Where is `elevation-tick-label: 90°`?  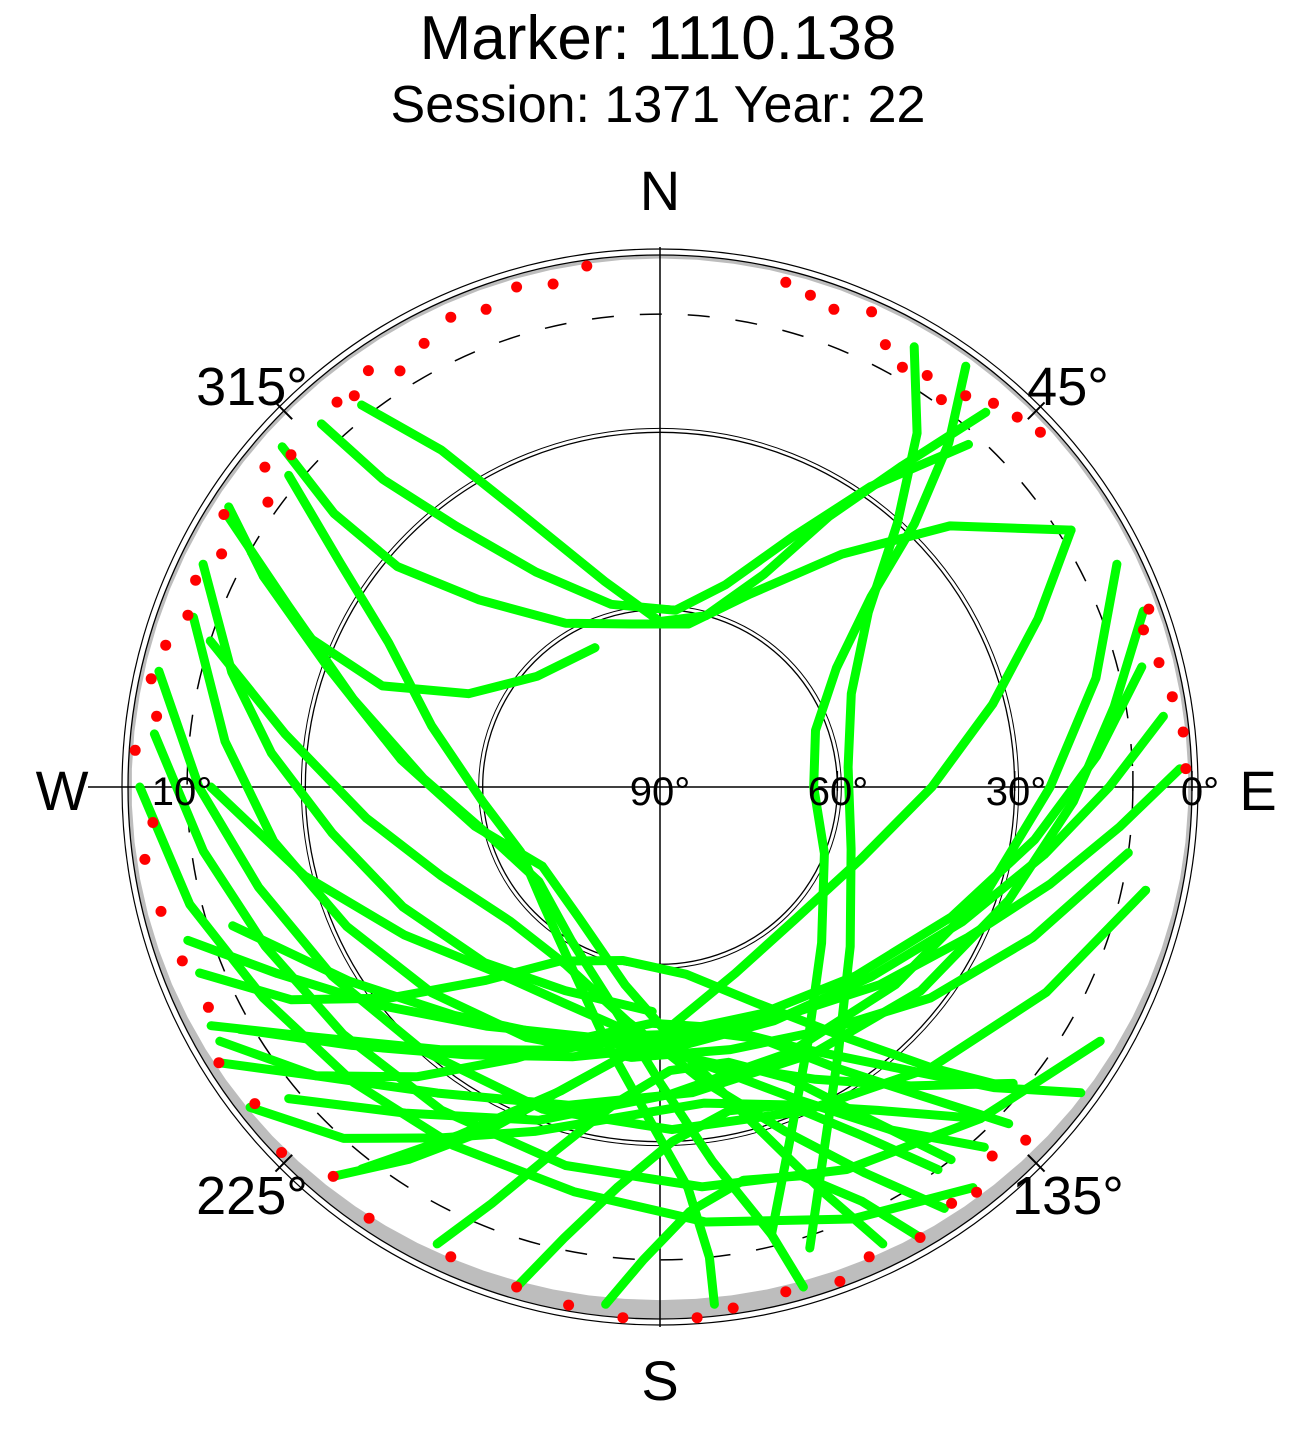
elevation-tick-label: 90° is located at coordinates (660, 792).